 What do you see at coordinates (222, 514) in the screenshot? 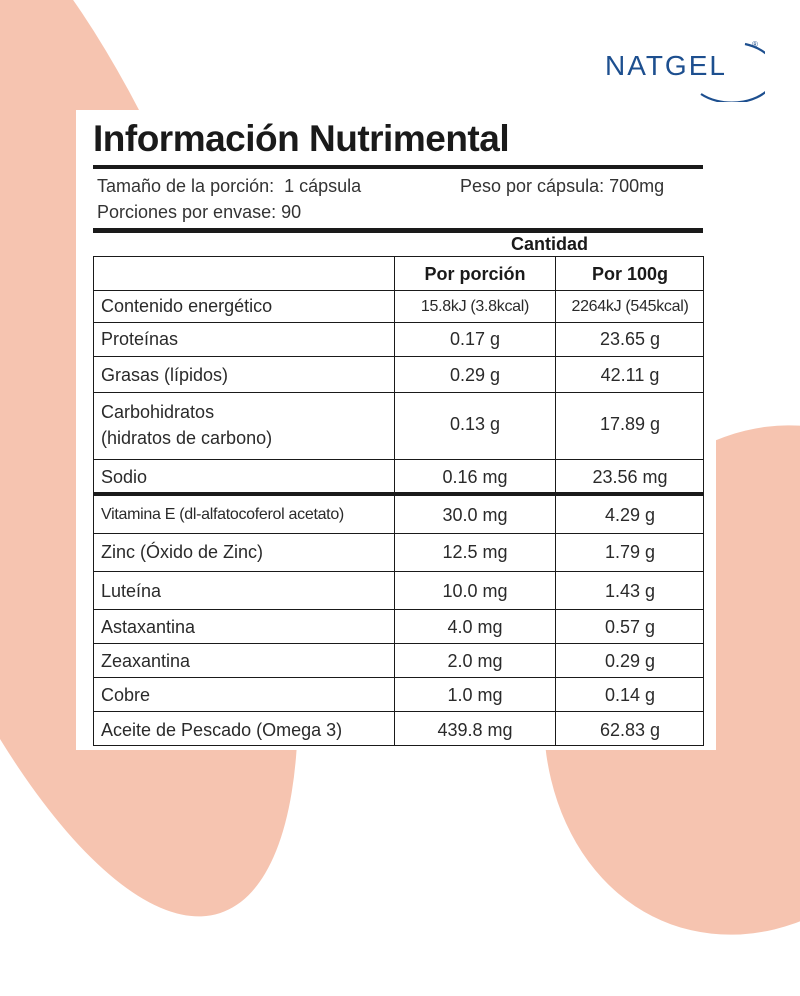
I see `nutrient-name: Vitamina E (dl-alfatocoferol acetato)` at bounding box center [222, 514].